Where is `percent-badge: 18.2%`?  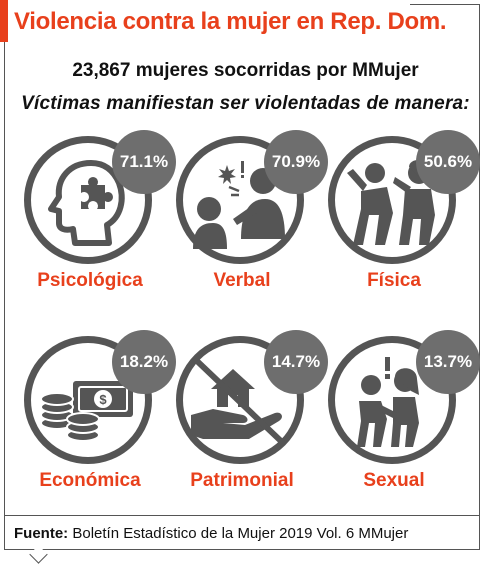
percent-badge: 18.2% is located at coordinates (144, 362).